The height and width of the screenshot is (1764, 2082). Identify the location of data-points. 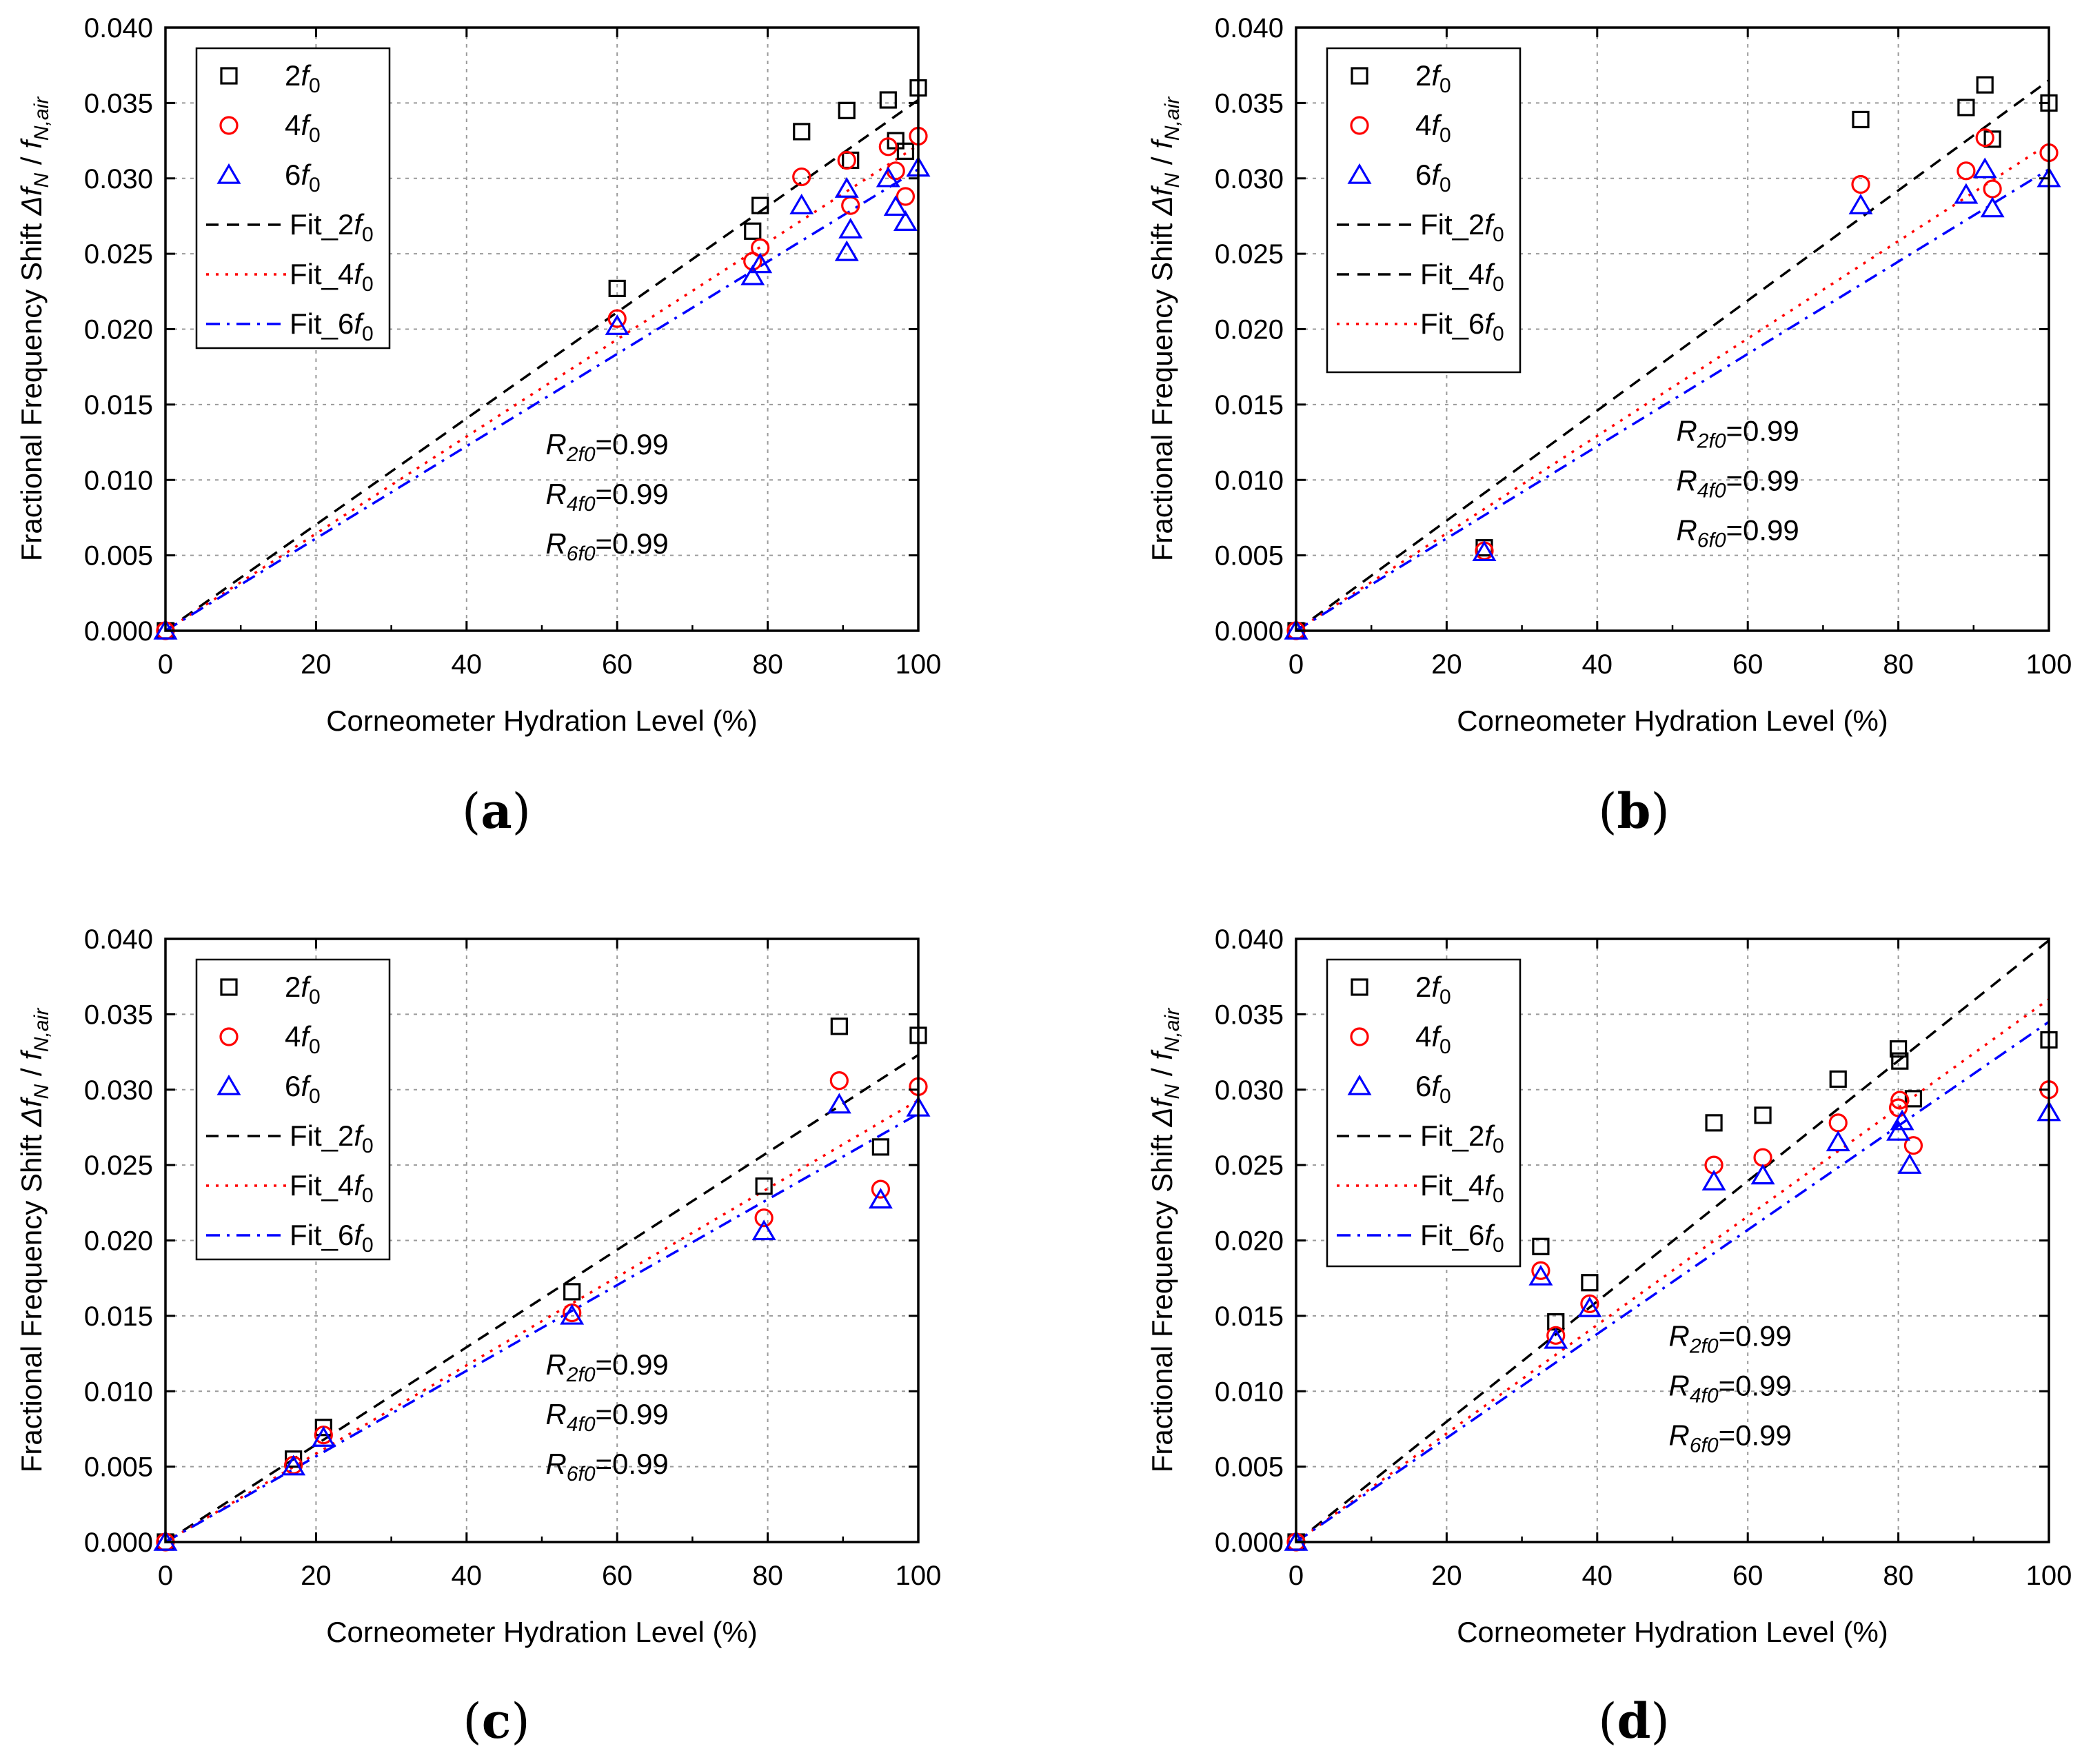
(542, 359).